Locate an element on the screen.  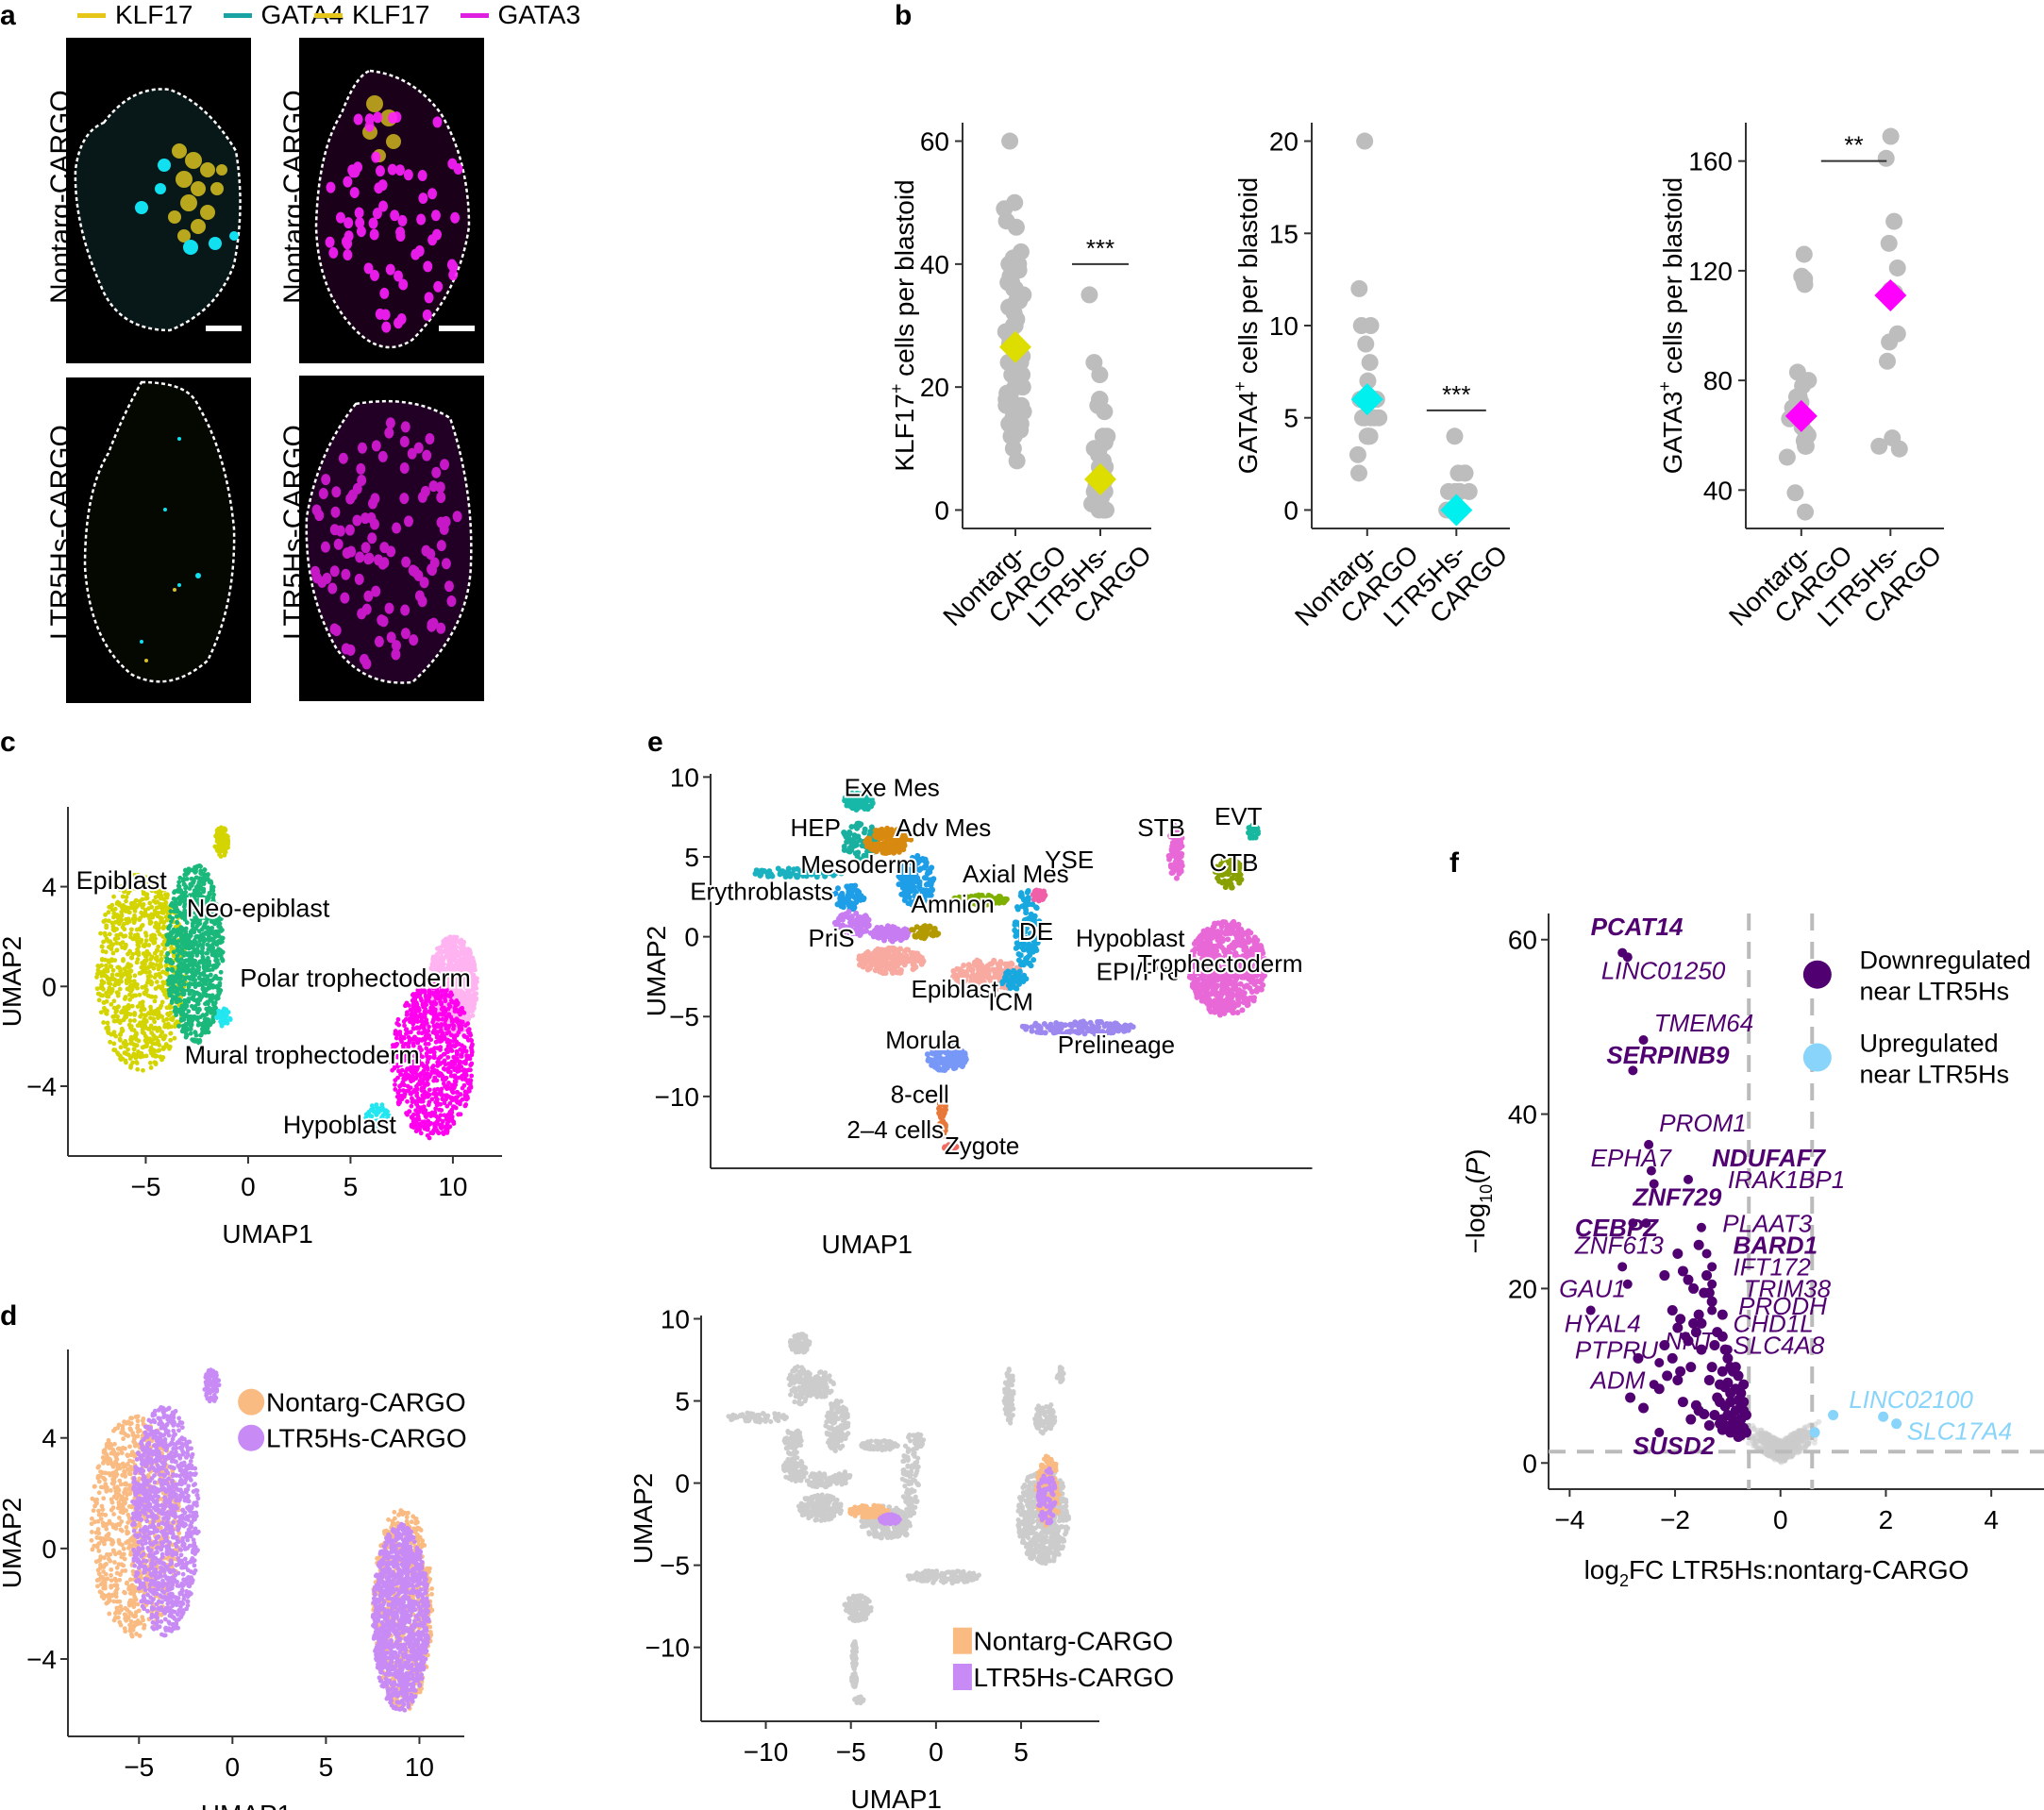
significance-label: *** is located at coordinates (1456, 394).